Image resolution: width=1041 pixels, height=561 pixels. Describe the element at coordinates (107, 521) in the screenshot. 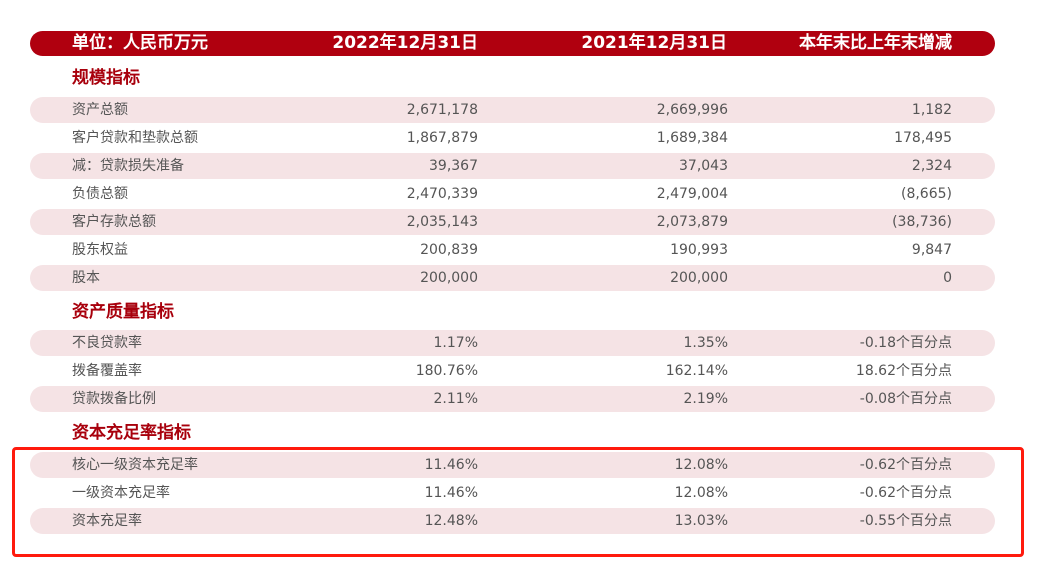

I see `row-label: 资本充足率` at that location.